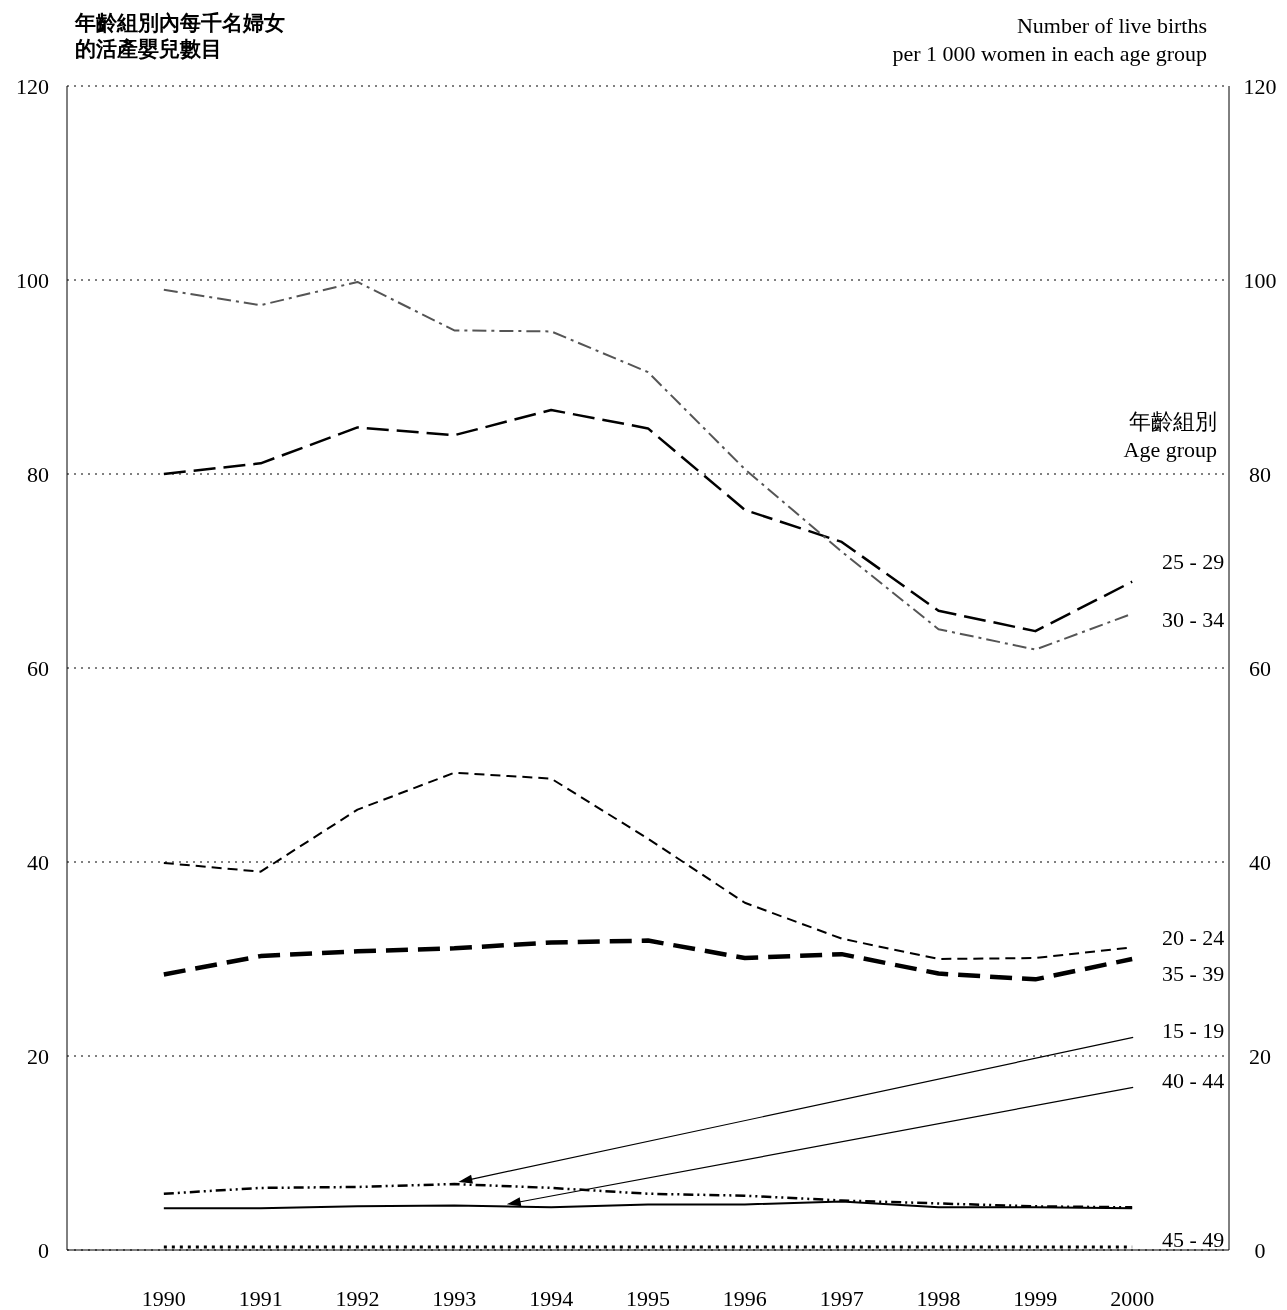  What do you see at coordinates (1193, 1081) in the screenshot?
I see `text: 40 - 44` at bounding box center [1193, 1081].